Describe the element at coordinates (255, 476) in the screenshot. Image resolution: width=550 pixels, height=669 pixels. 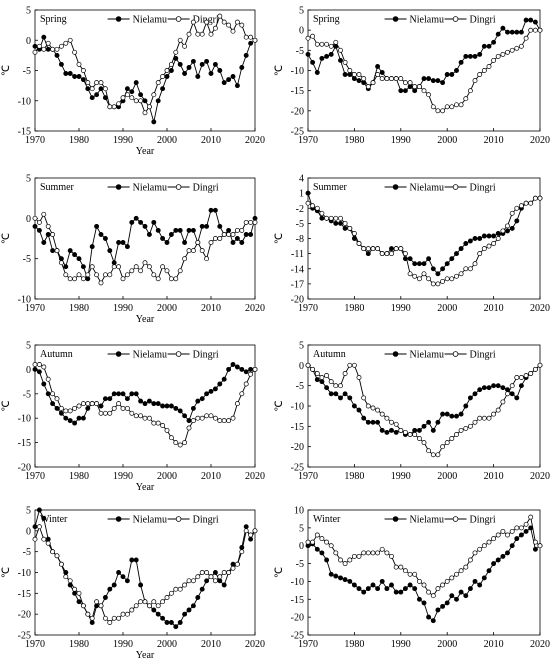
I see `x-tick-label: 2020` at that location.